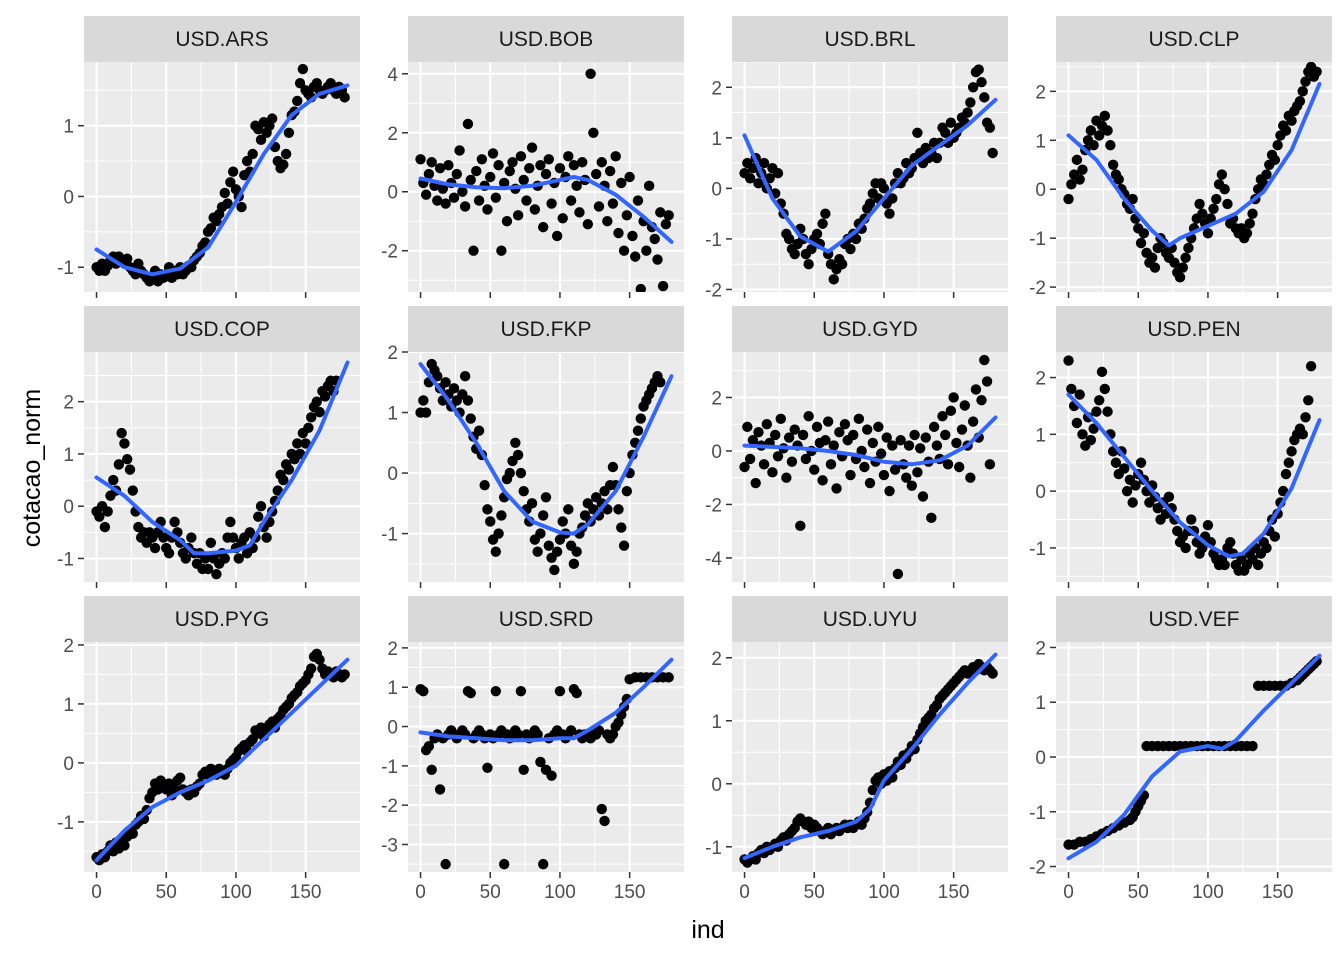  I want to click on facet-title: USD.FKP, so click(545, 329).